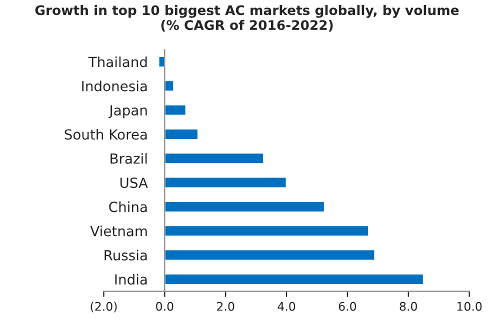 This screenshot has height=331, width=494. Describe the element at coordinates (103, 307) in the screenshot. I see `x-tick-label: (2.0)` at that location.